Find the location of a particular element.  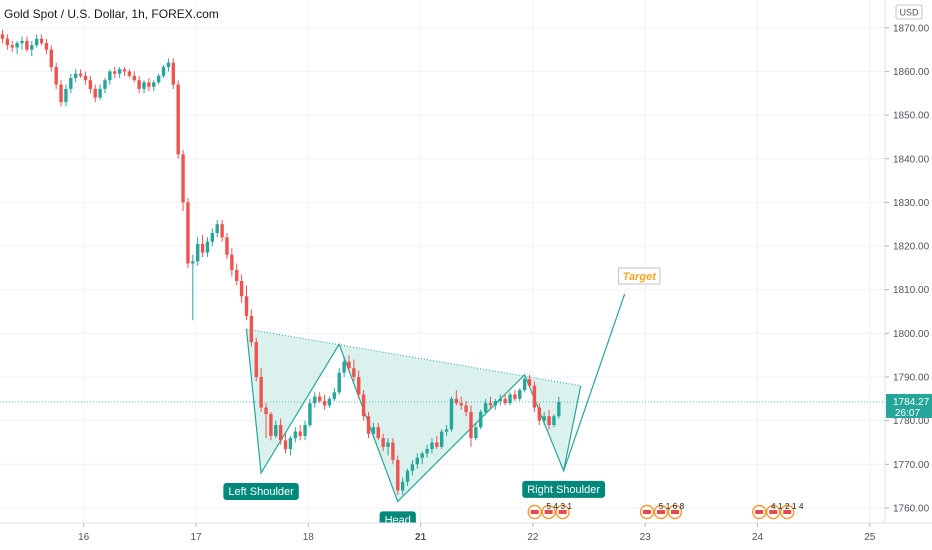

bar-countdown: 26:07 is located at coordinates (907, 413).